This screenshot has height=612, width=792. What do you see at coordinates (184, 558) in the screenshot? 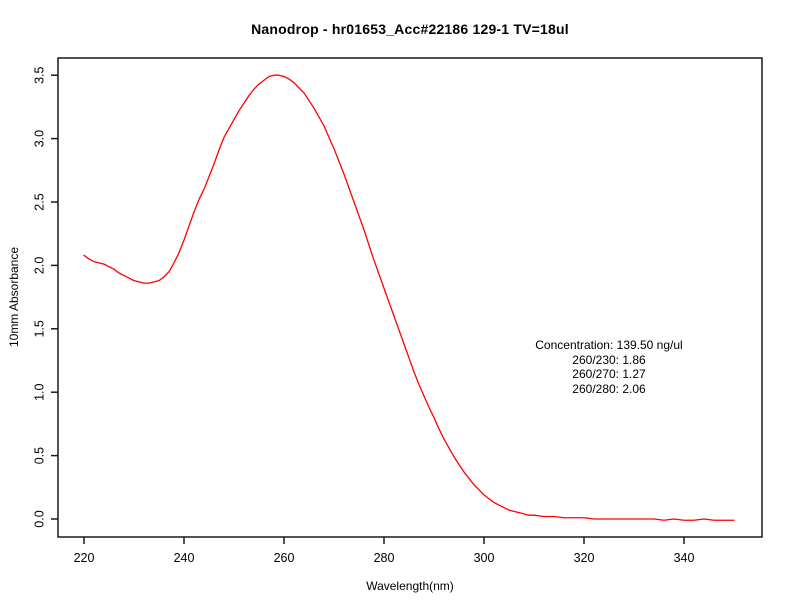
I see `x-tick-label: 240` at bounding box center [184, 558].